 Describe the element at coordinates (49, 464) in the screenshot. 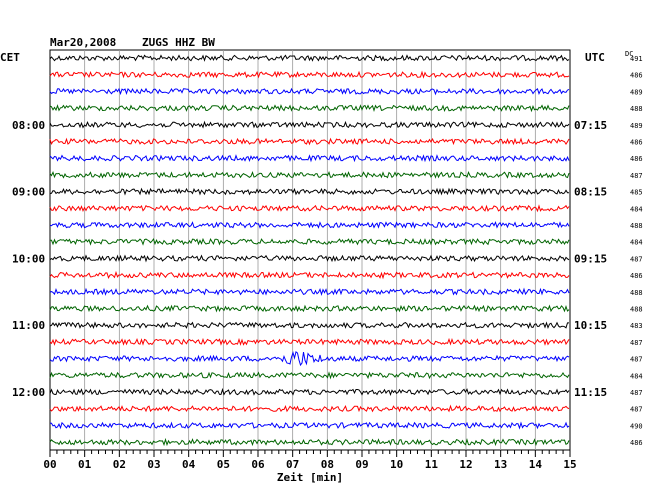

I see `x-tick-label: 00` at that location.